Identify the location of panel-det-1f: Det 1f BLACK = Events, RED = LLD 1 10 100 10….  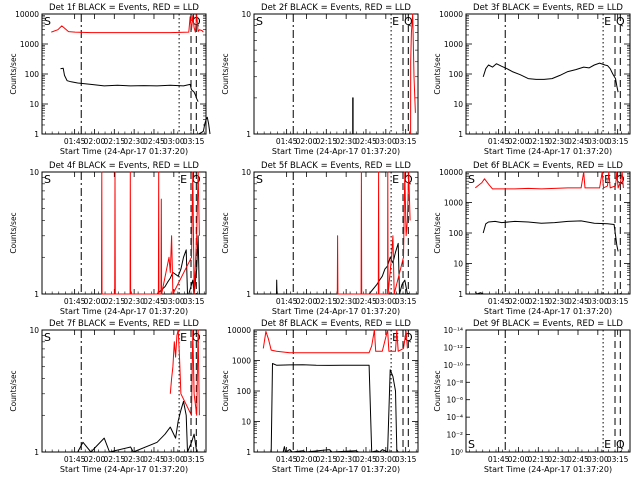
(110, 79).